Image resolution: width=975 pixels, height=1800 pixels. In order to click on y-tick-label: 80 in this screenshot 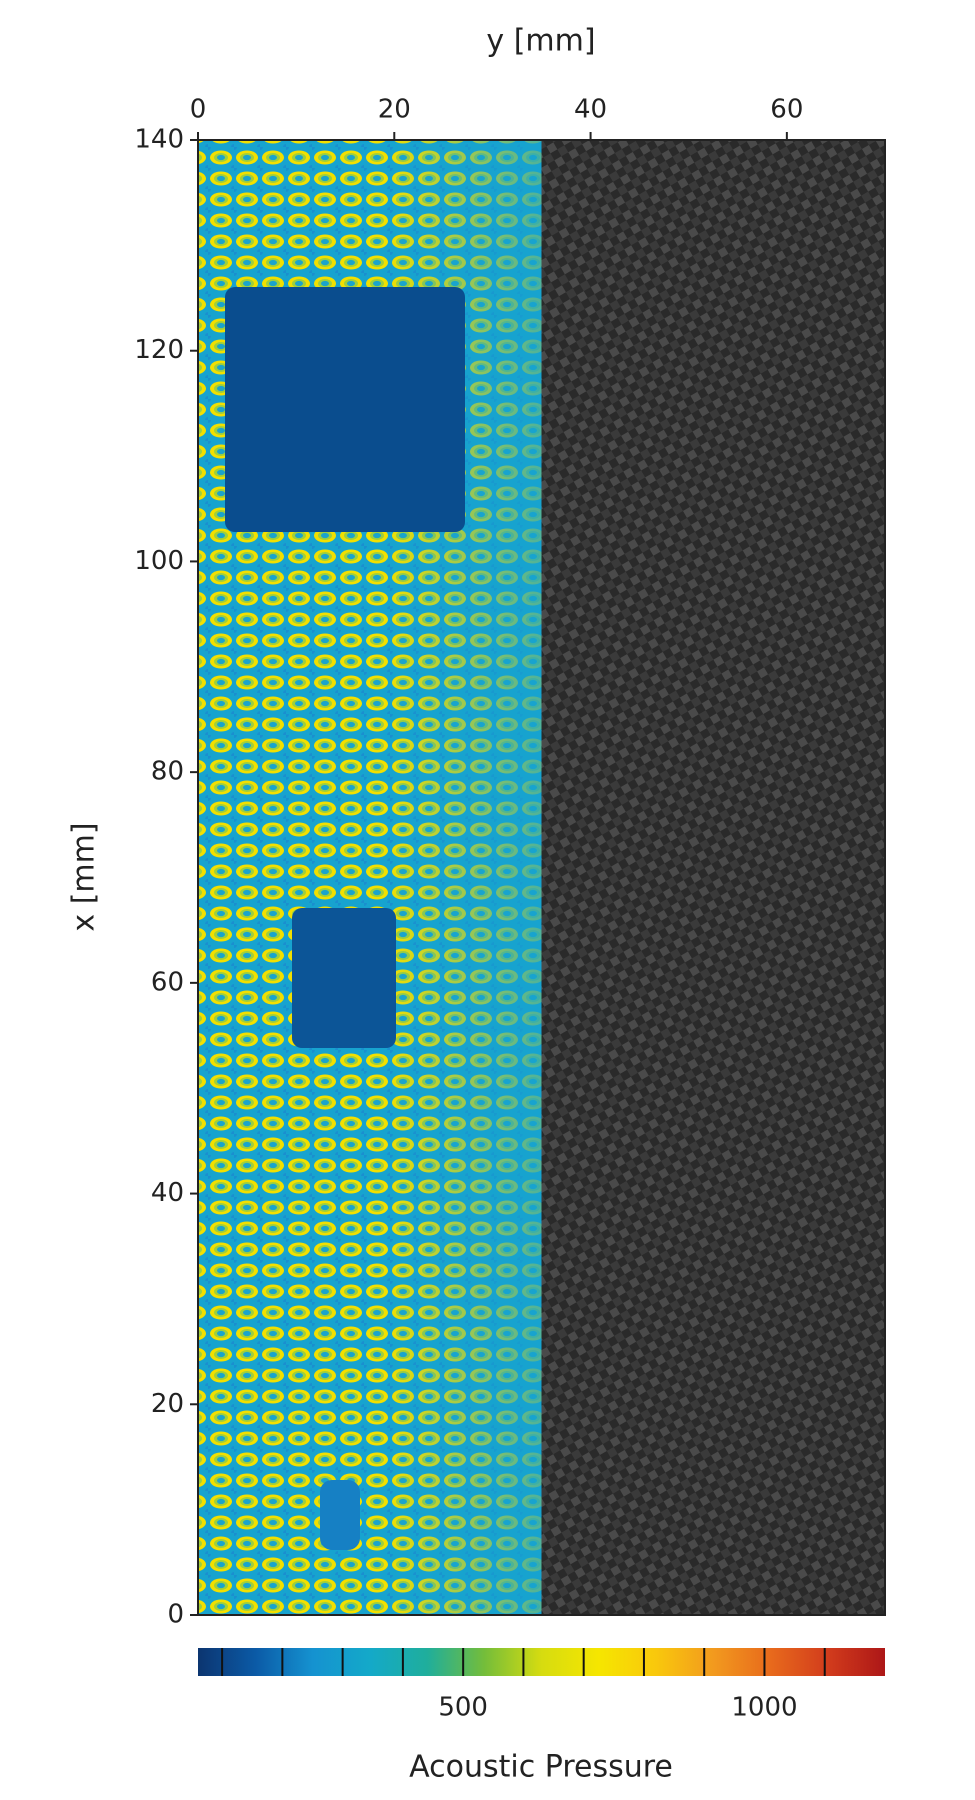, I will do `click(167, 772)`.